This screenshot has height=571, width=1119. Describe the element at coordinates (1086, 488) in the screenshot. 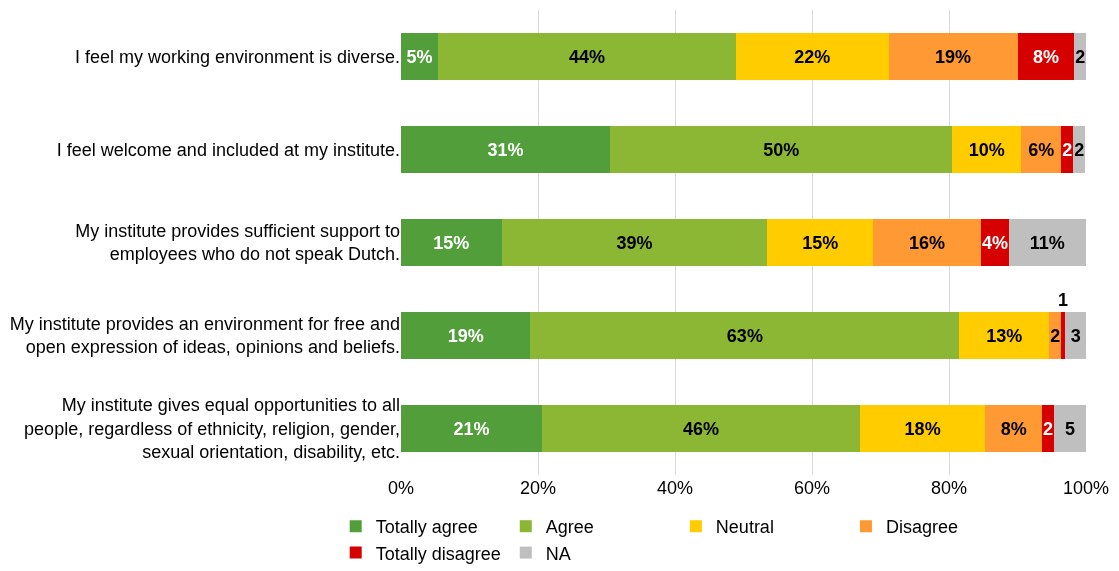

I see `x-tick-label: 100%` at that location.